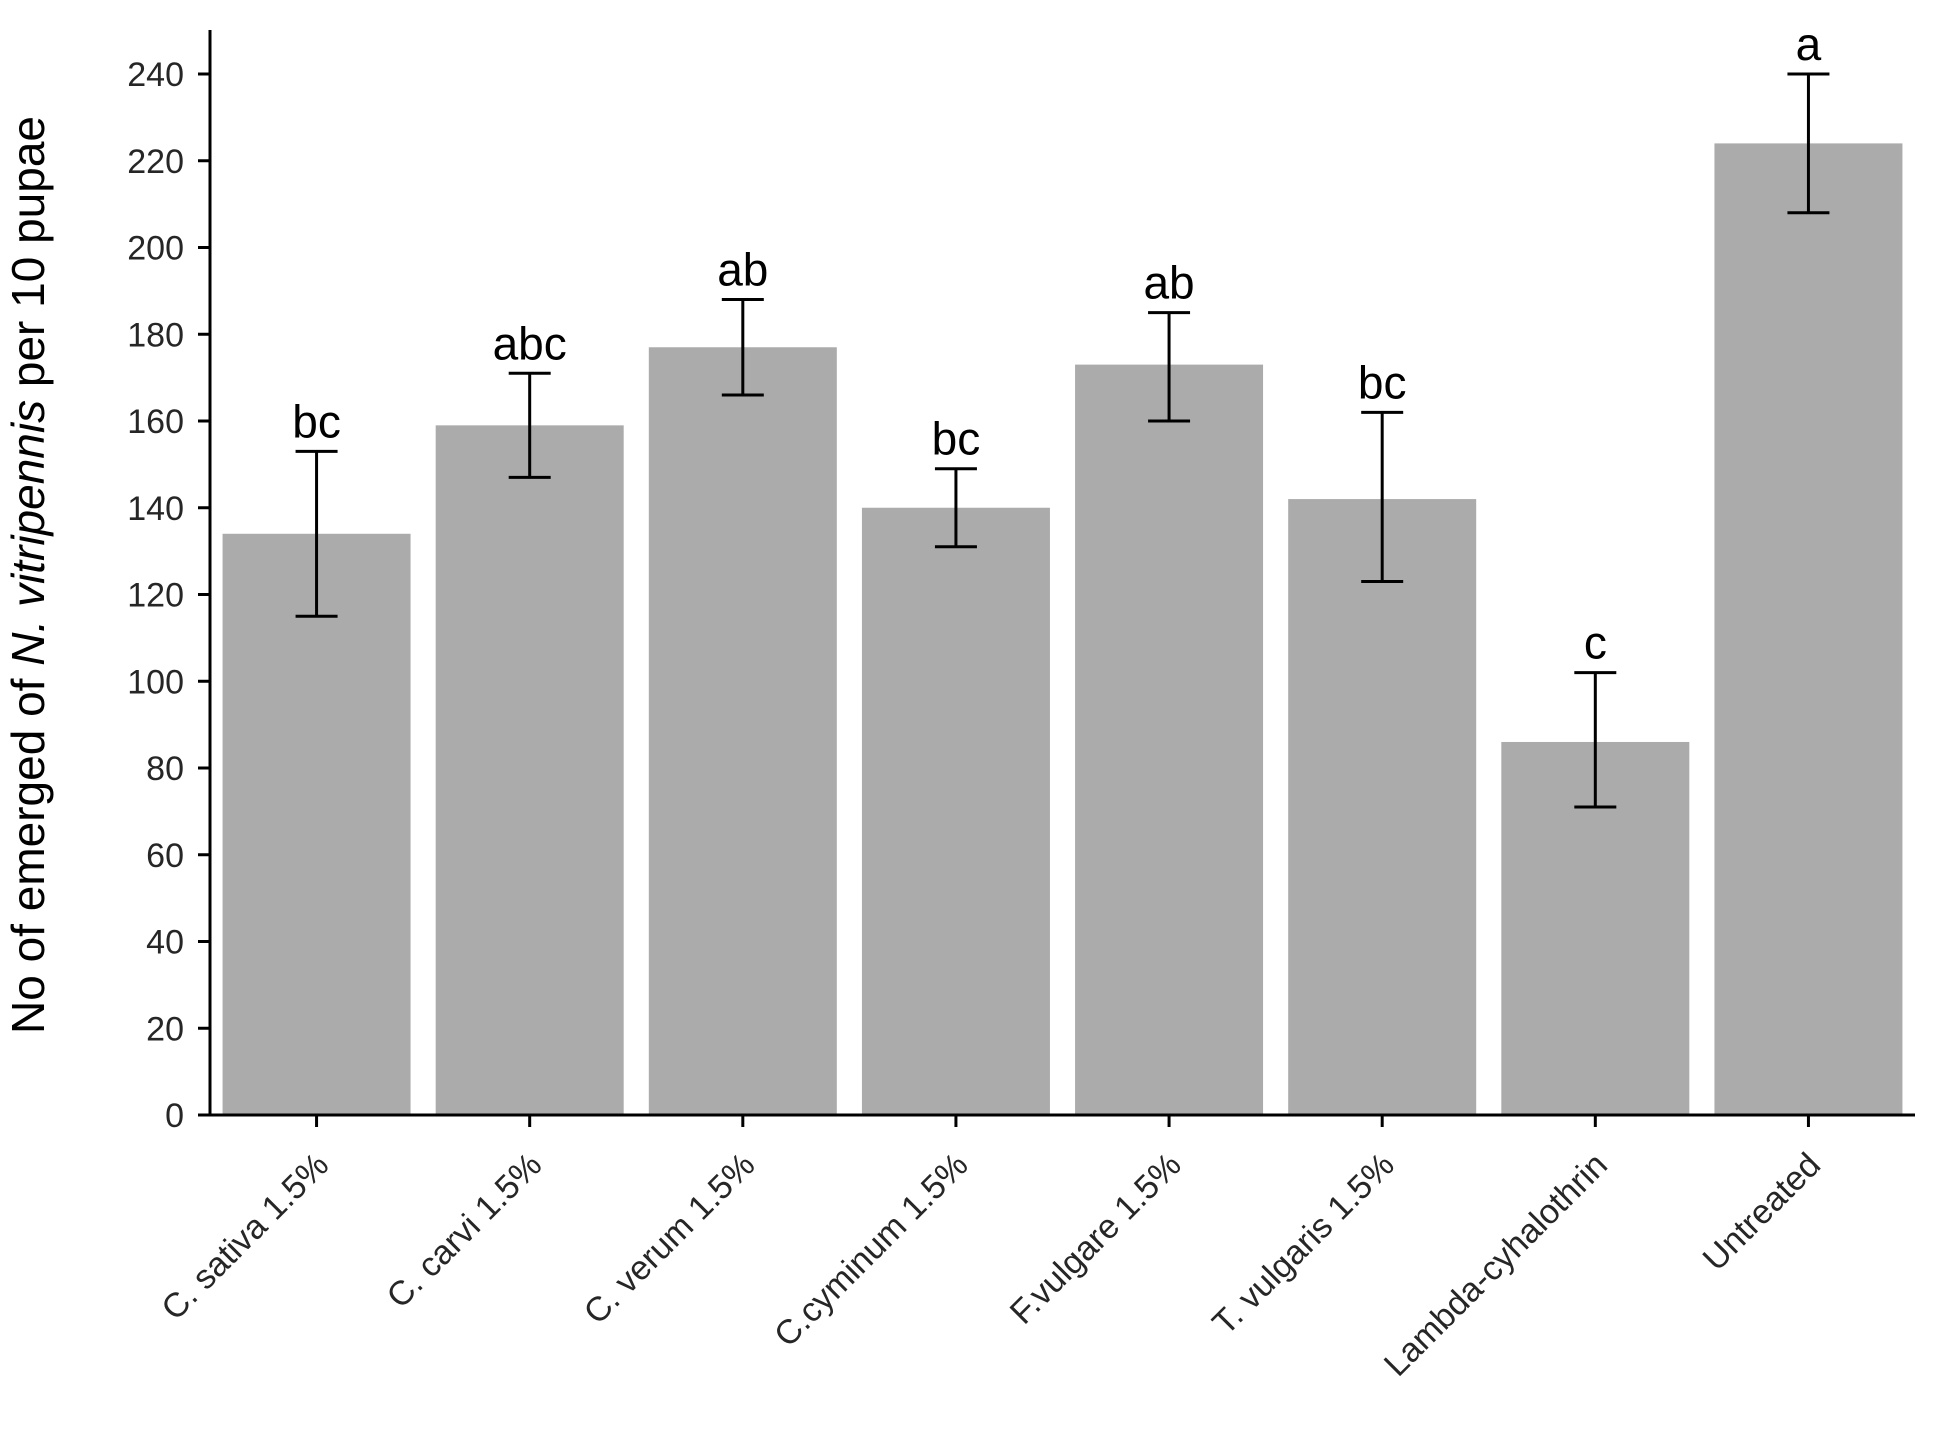 Image resolution: width=1949 pixels, height=1429 pixels. I want to click on x-tick-label: C. carvi 1.5%, so click(465, 1231).